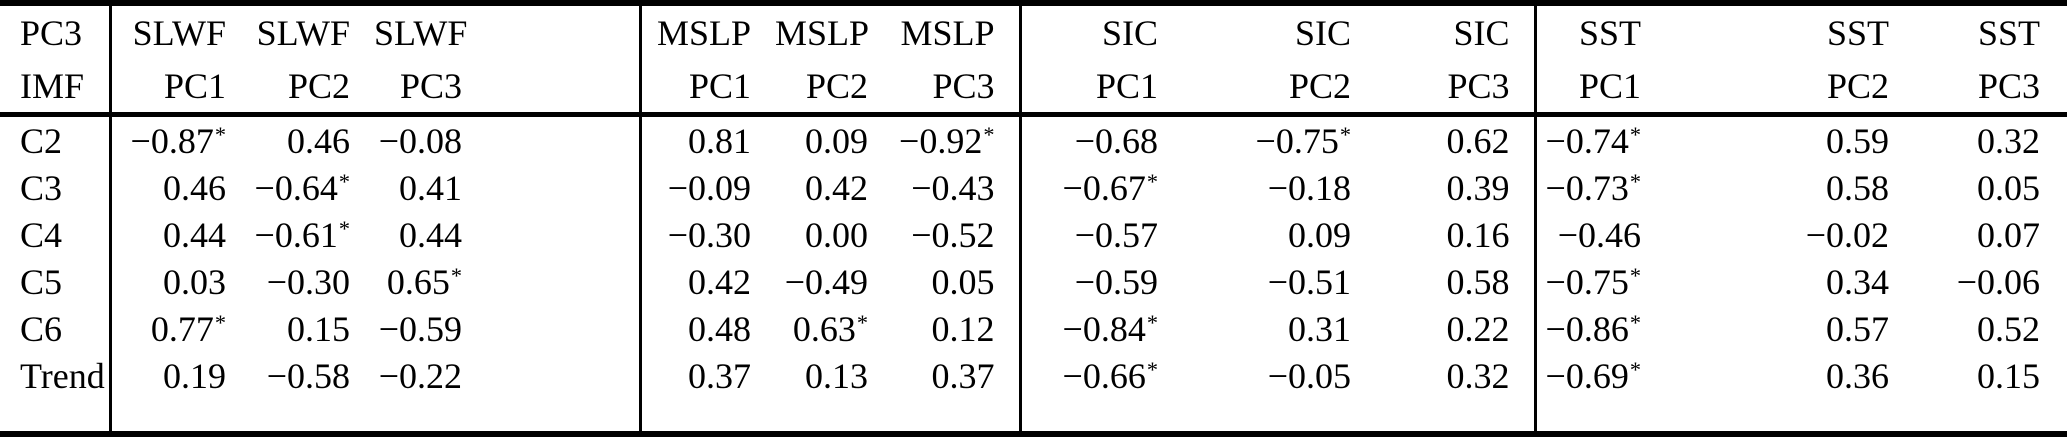  What do you see at coordinates (1478, 187) in the screenshot?
I see `value-number: 0.39` at bounding box center [1478, 187].